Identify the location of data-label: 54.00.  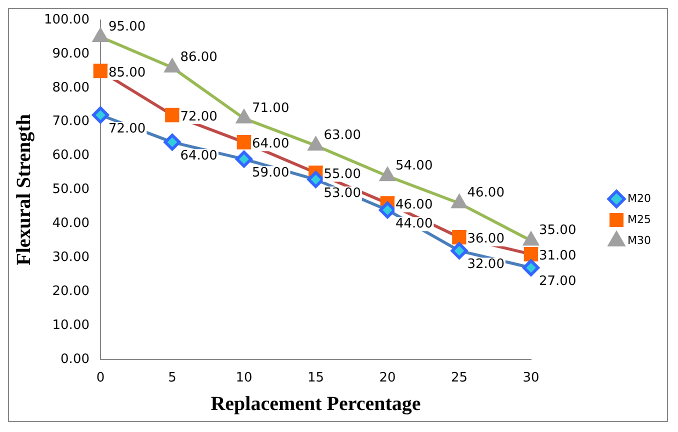
(414, 166).